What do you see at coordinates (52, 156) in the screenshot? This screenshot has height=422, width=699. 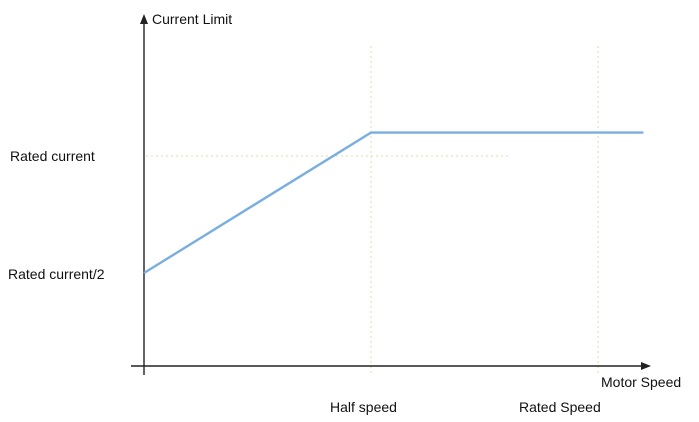 I see `y-tick-label-rated-current: Rated current` at bounding box center [52, 156].